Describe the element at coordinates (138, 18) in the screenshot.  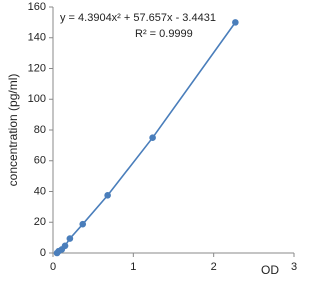
I see `equation: y = 4.3904x² + 57.657x - 3.4431` at that location.